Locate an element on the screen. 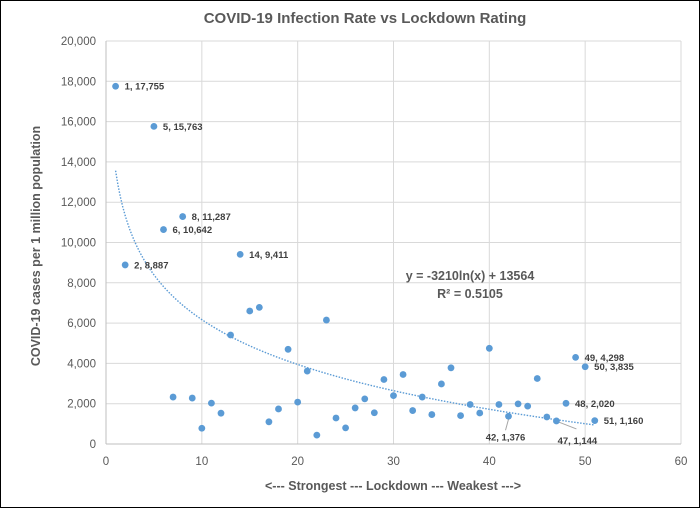  data-label: 6, 10,642 is located at coordinates (193, 230).